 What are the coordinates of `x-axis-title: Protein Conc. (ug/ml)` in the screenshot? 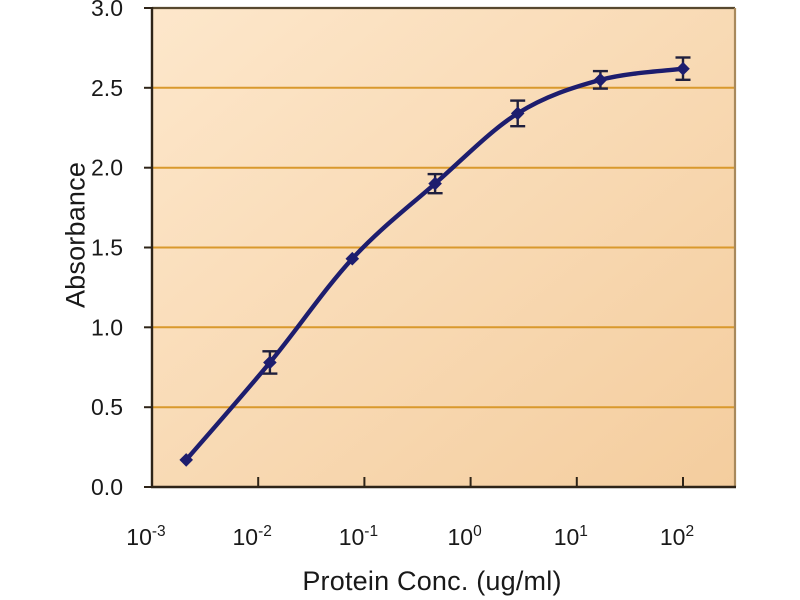 It's located at (432, 581).